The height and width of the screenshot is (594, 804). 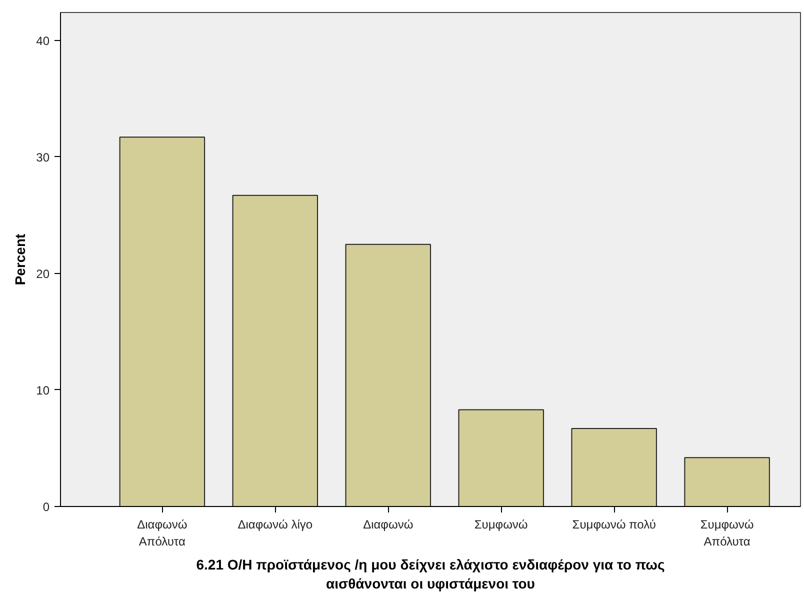 What do you see at coordinates (46, 507) in the screenshot?
I see `y-tick-label: 0` at bounding box center [46, 507].